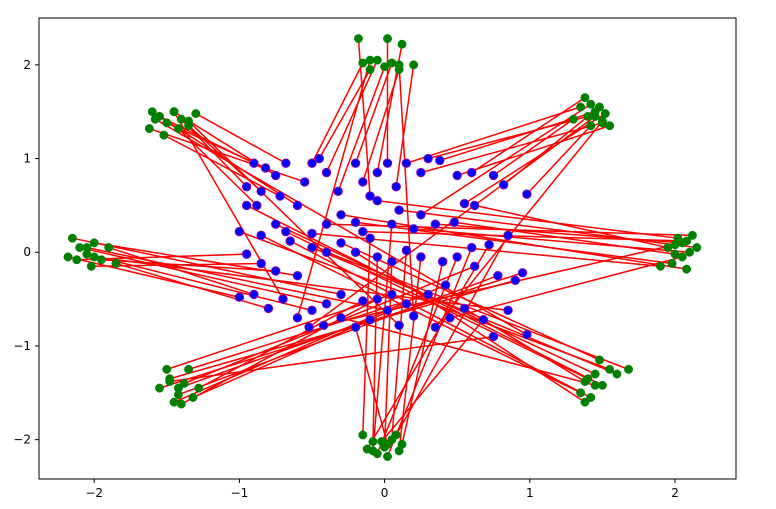 The image size is (776, 509). I want to click on source-points-layer, so click(383, 247).